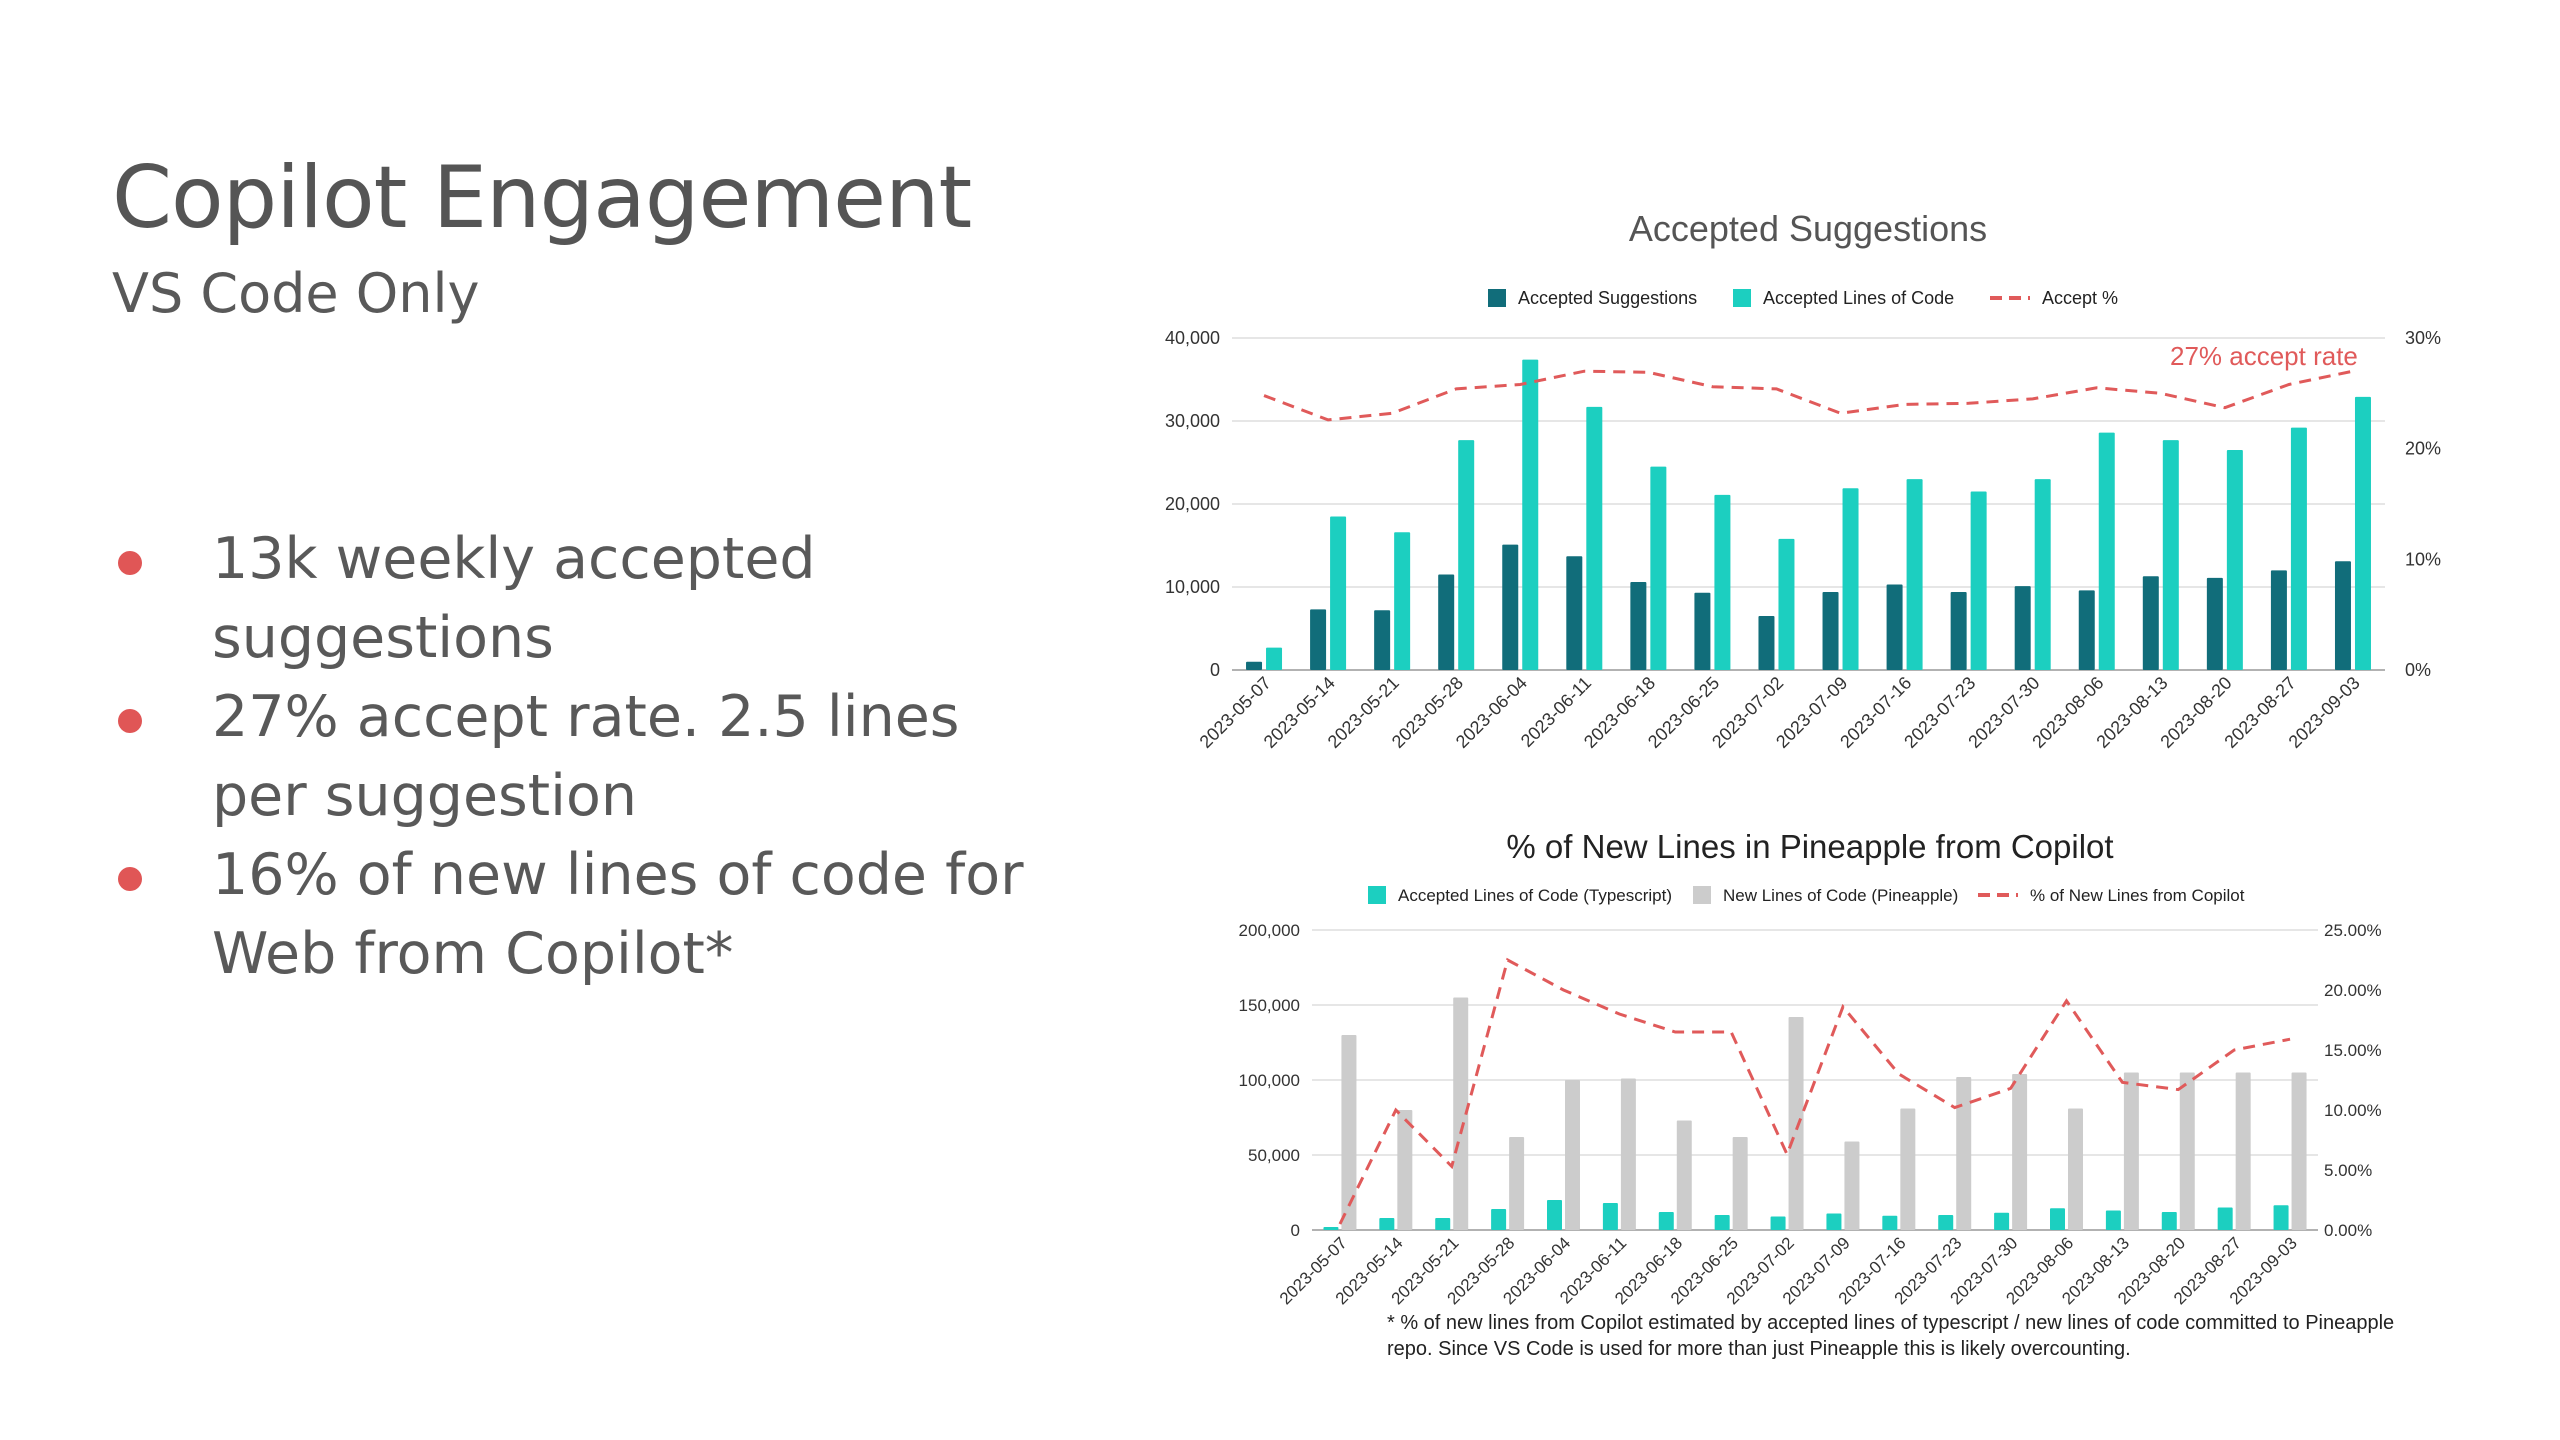 Image resolution: width=2560 pixels, height=1440 pixels. What do you see at coordinates (1858, 298) in the screenshot?
I see `legend-label: Accepted Lines of Code` at bounding box center [1858, 298].